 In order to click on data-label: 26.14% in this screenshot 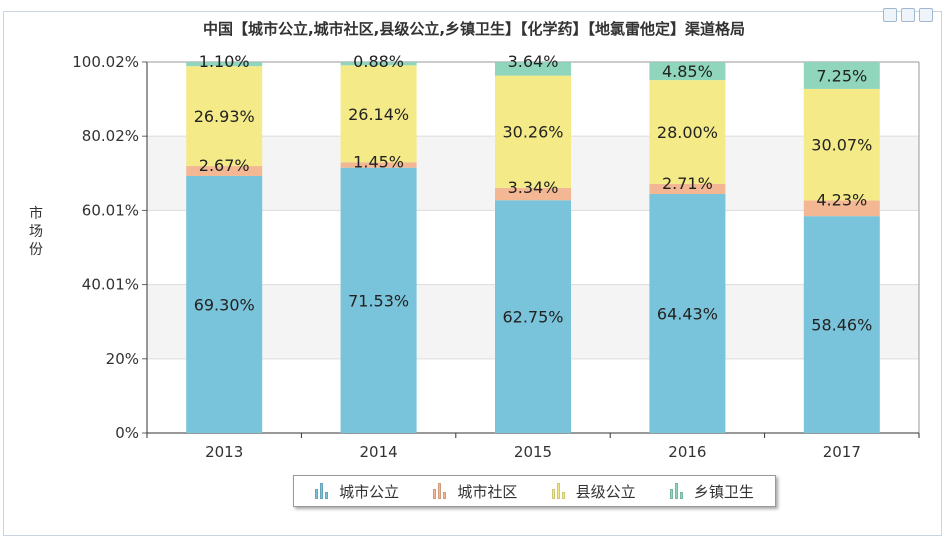, I will do `click(378, 114)`.